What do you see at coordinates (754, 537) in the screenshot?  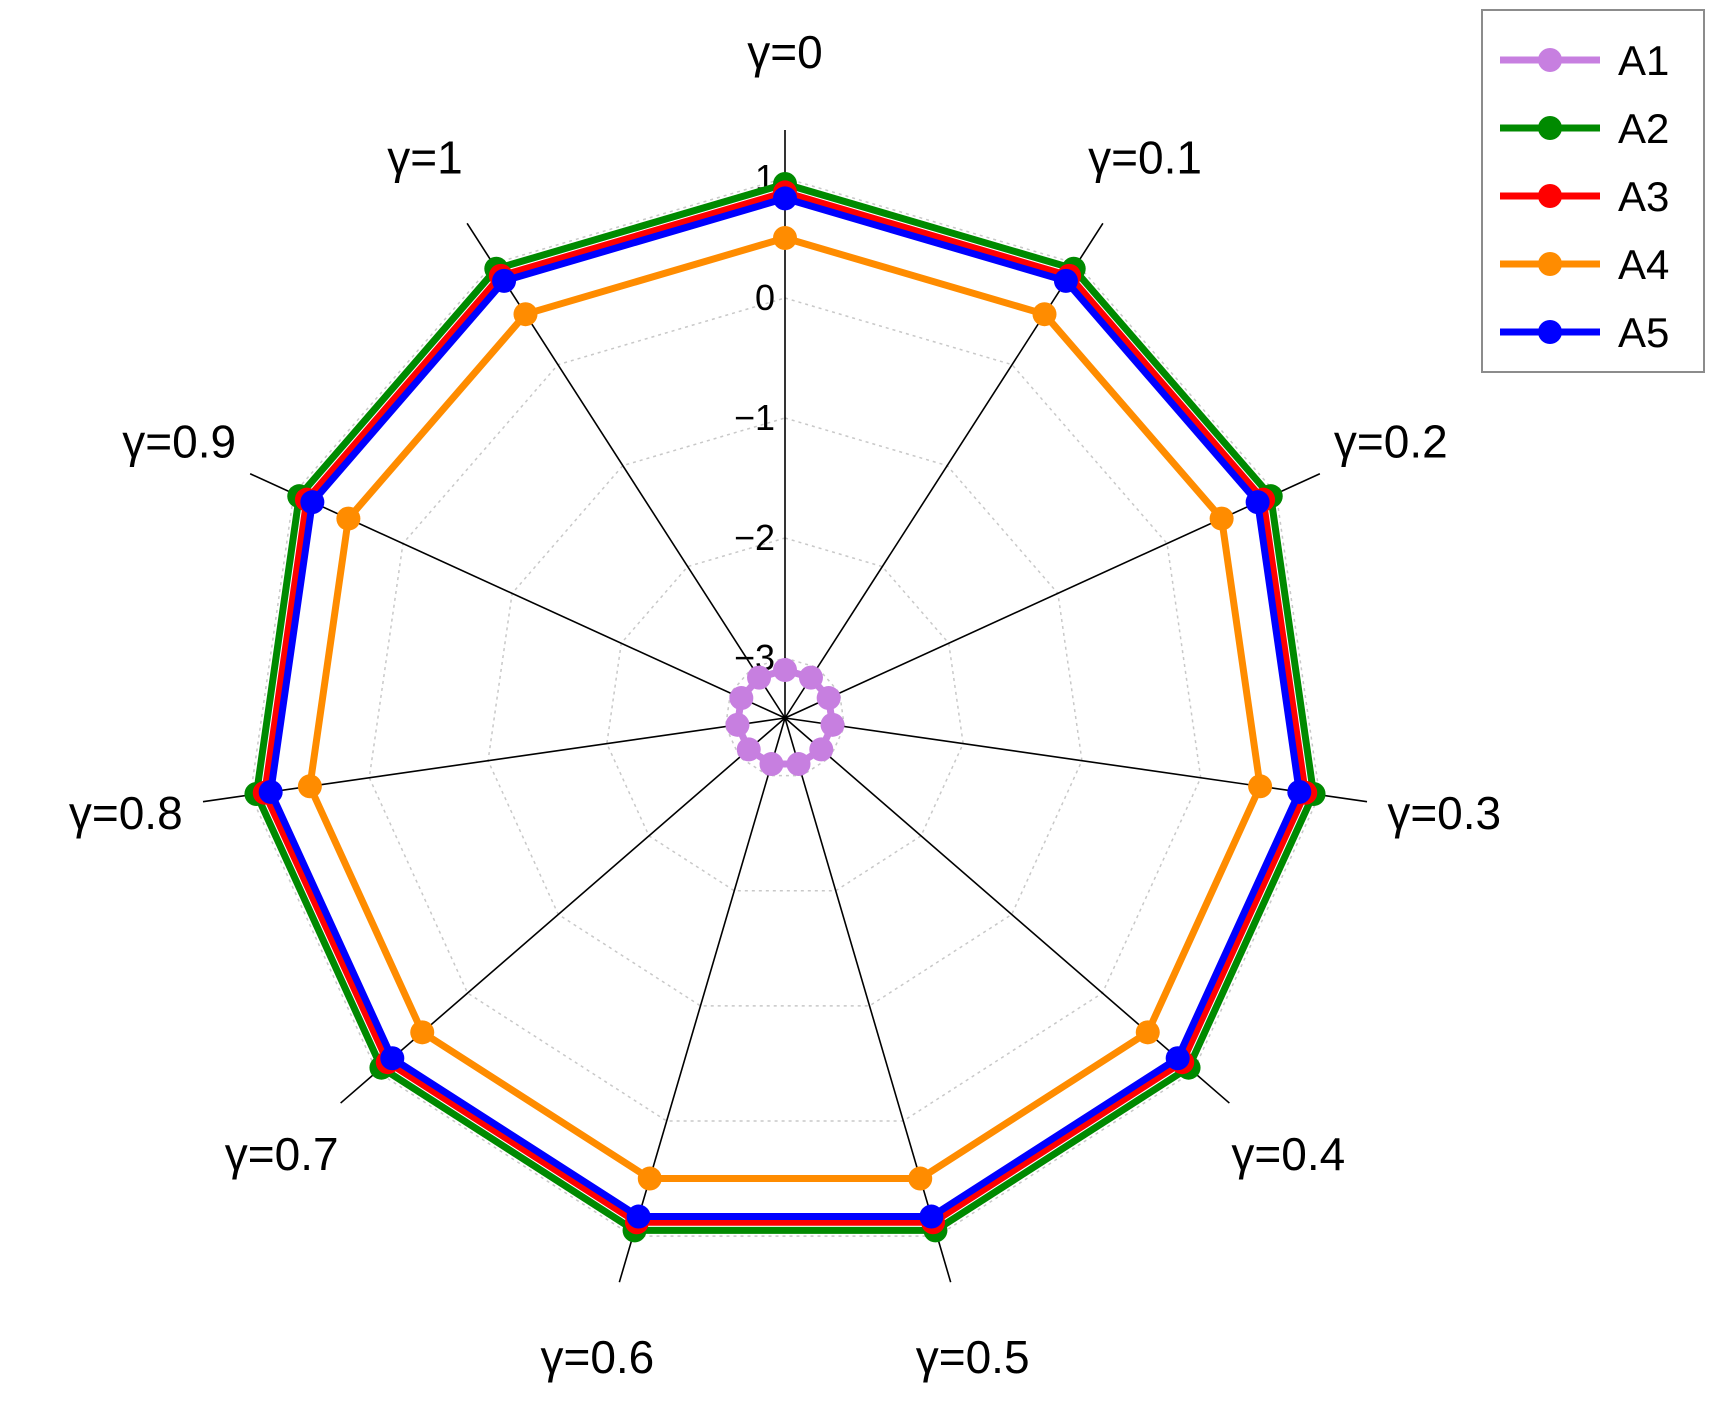 I see `tick-label-3: −2` at bounding box center [754, 537].